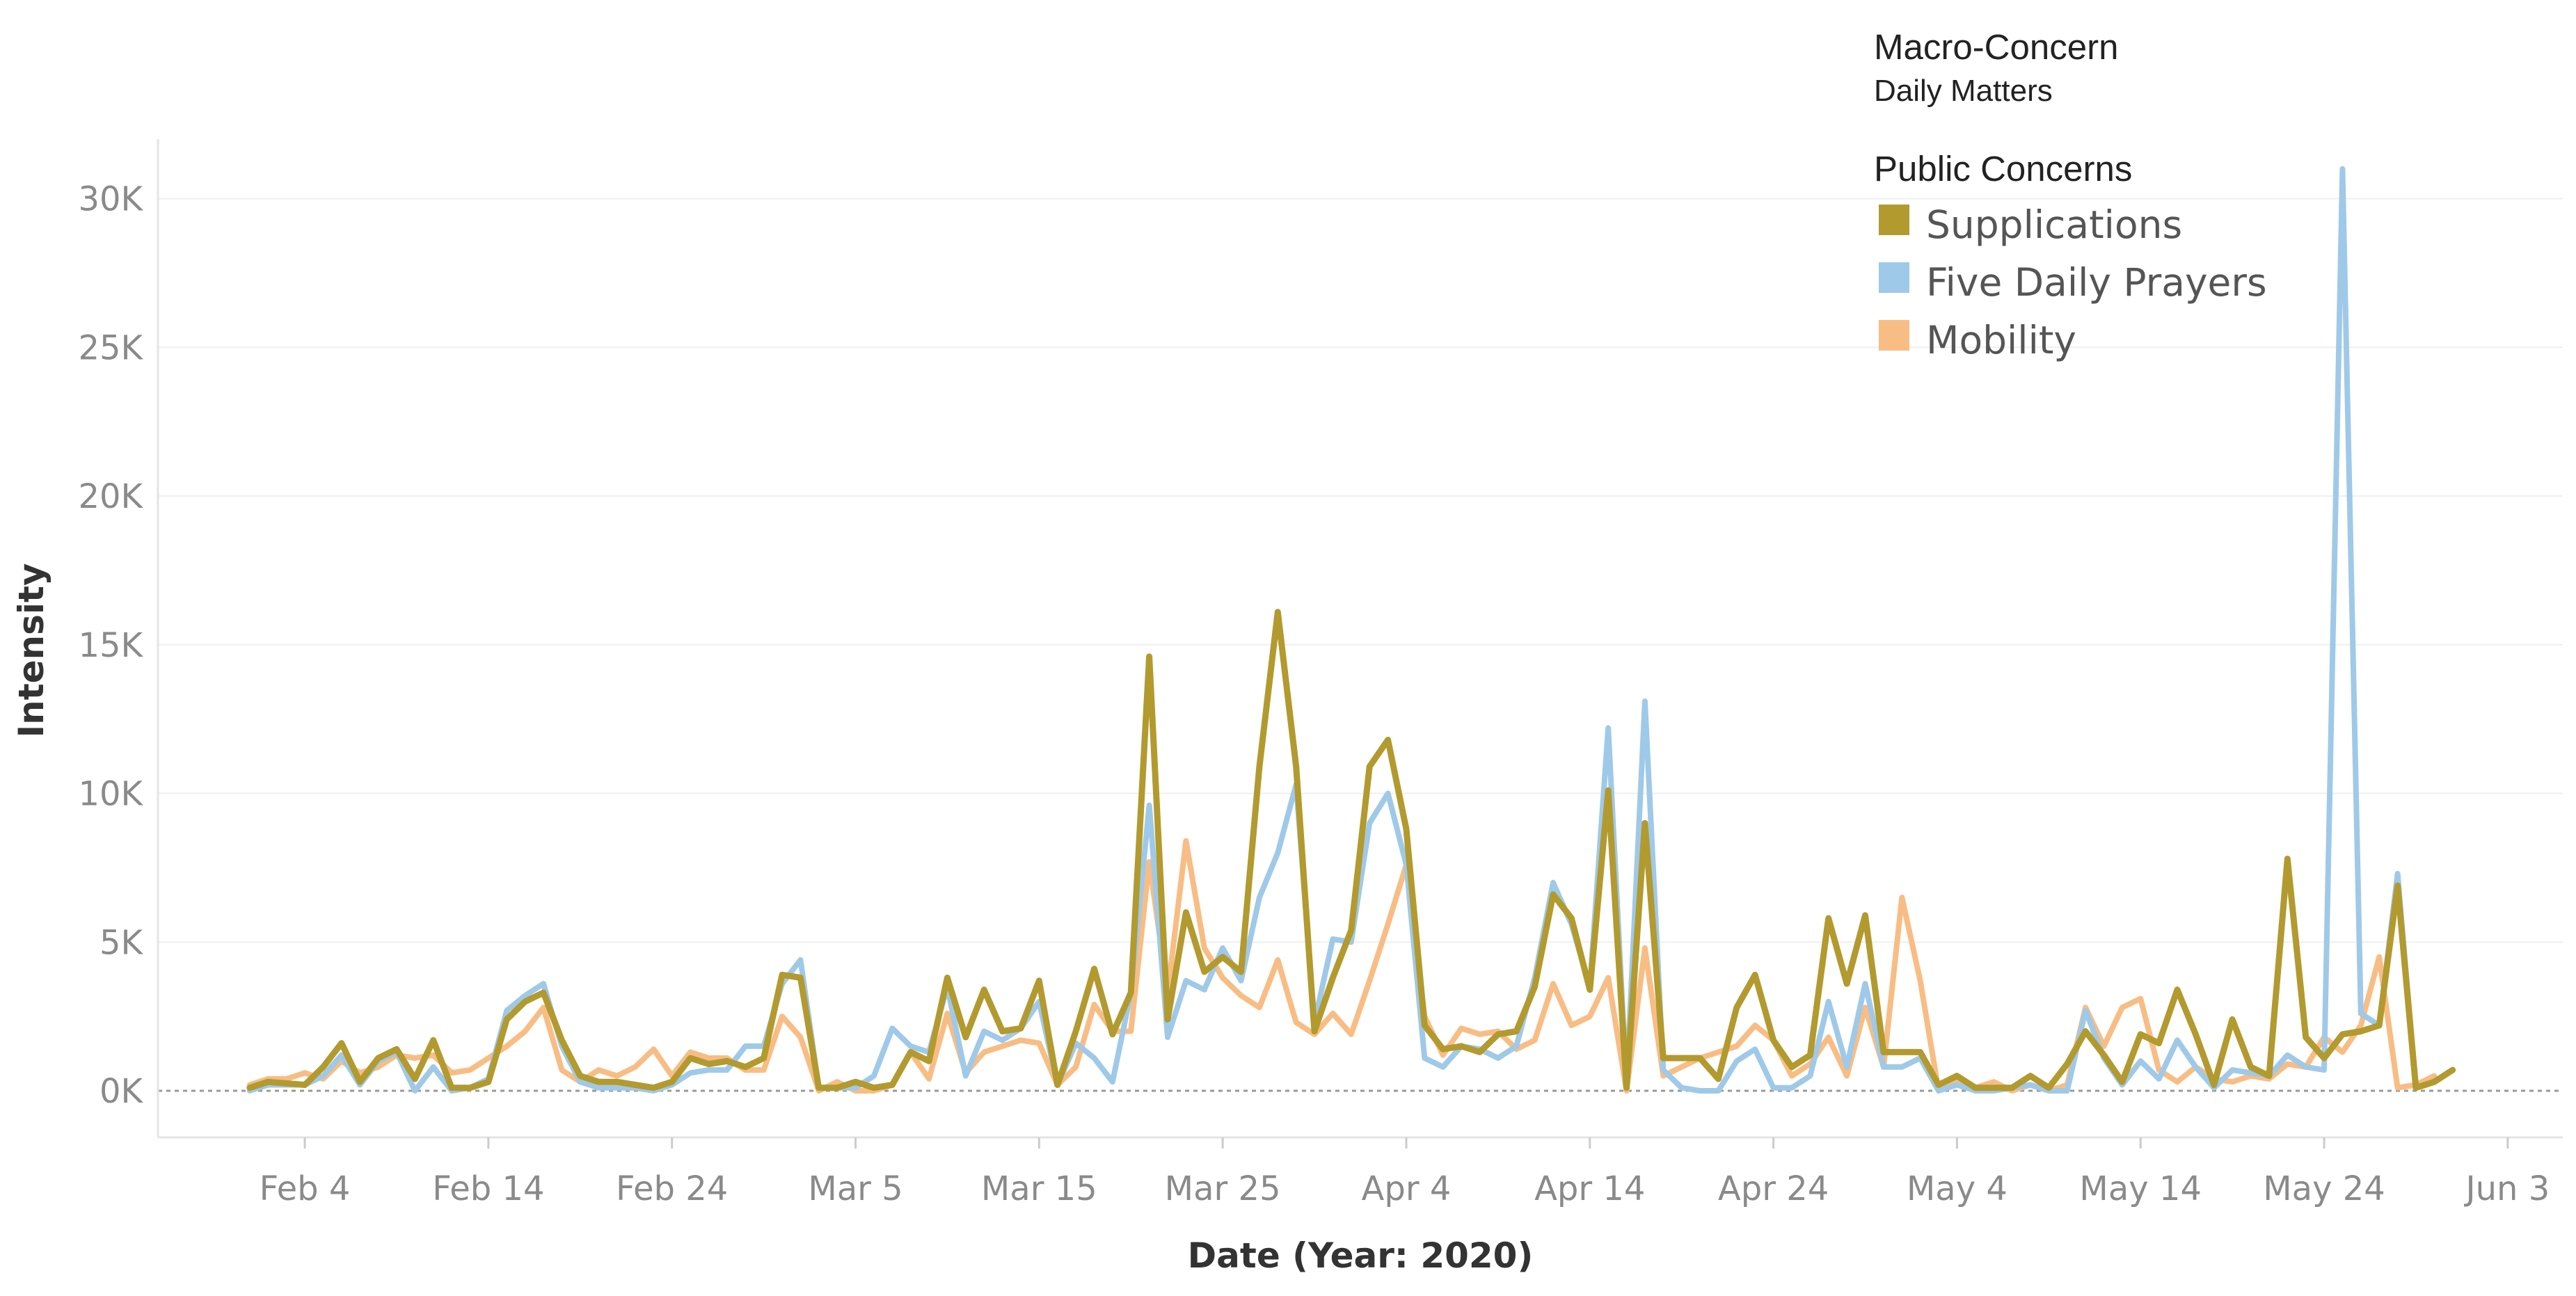 The width and height of the screenshot is (2576, 1296). I want to click on y-tick-label: 30K, so click(110, 199).